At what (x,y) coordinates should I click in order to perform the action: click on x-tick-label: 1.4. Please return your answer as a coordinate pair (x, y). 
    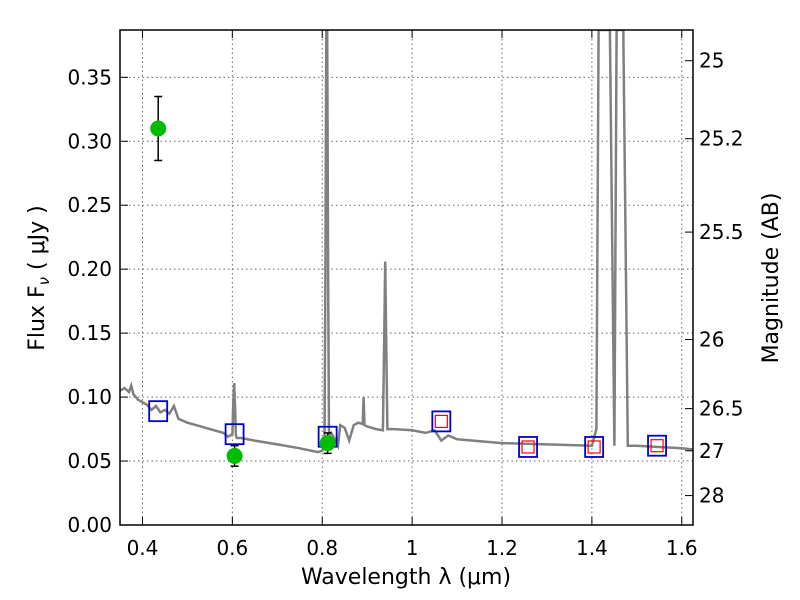
    Looking at the image, I should click on (592, 548).